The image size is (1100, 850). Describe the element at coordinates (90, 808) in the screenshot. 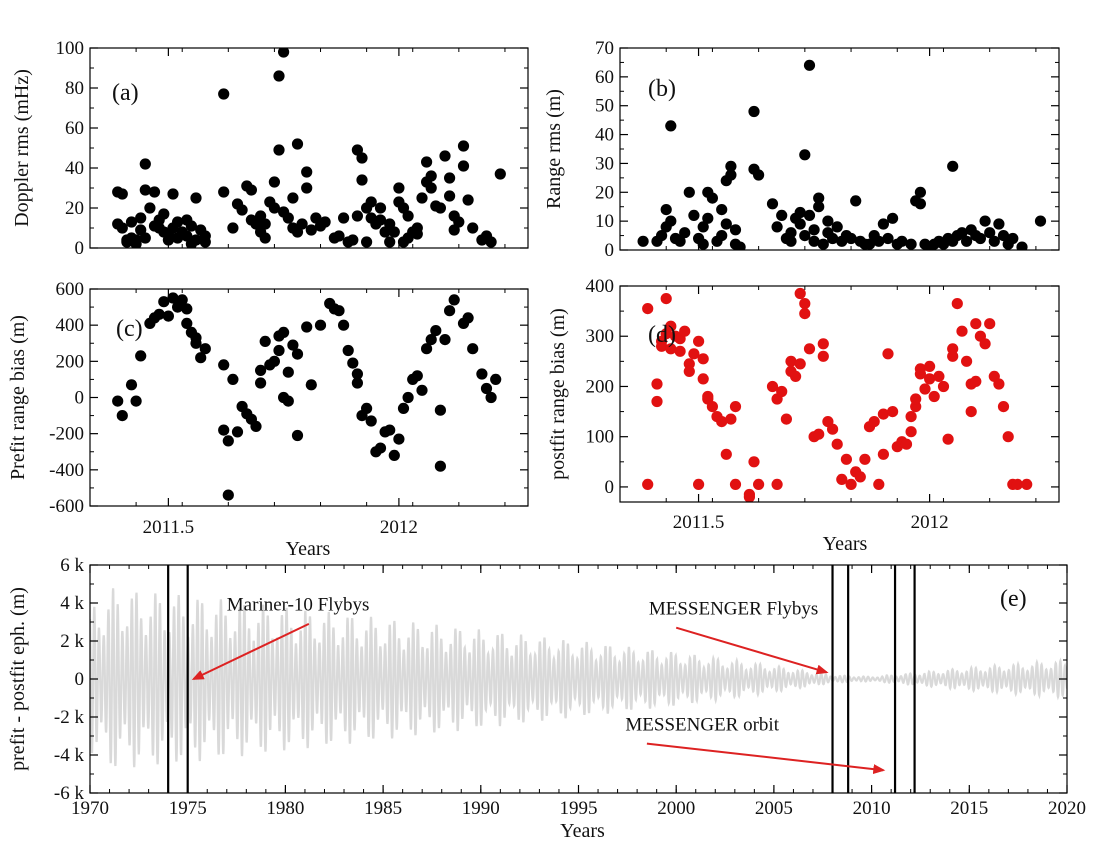

I see `x-tick-label: 1970` at that location.